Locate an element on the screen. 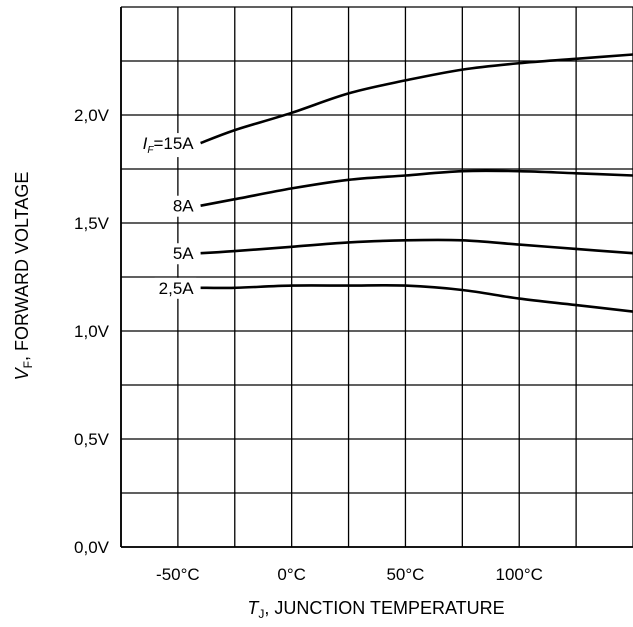 This screenshot has width=633, height=627. x-tick-label: 100°C is located at coordinates (518, 574).